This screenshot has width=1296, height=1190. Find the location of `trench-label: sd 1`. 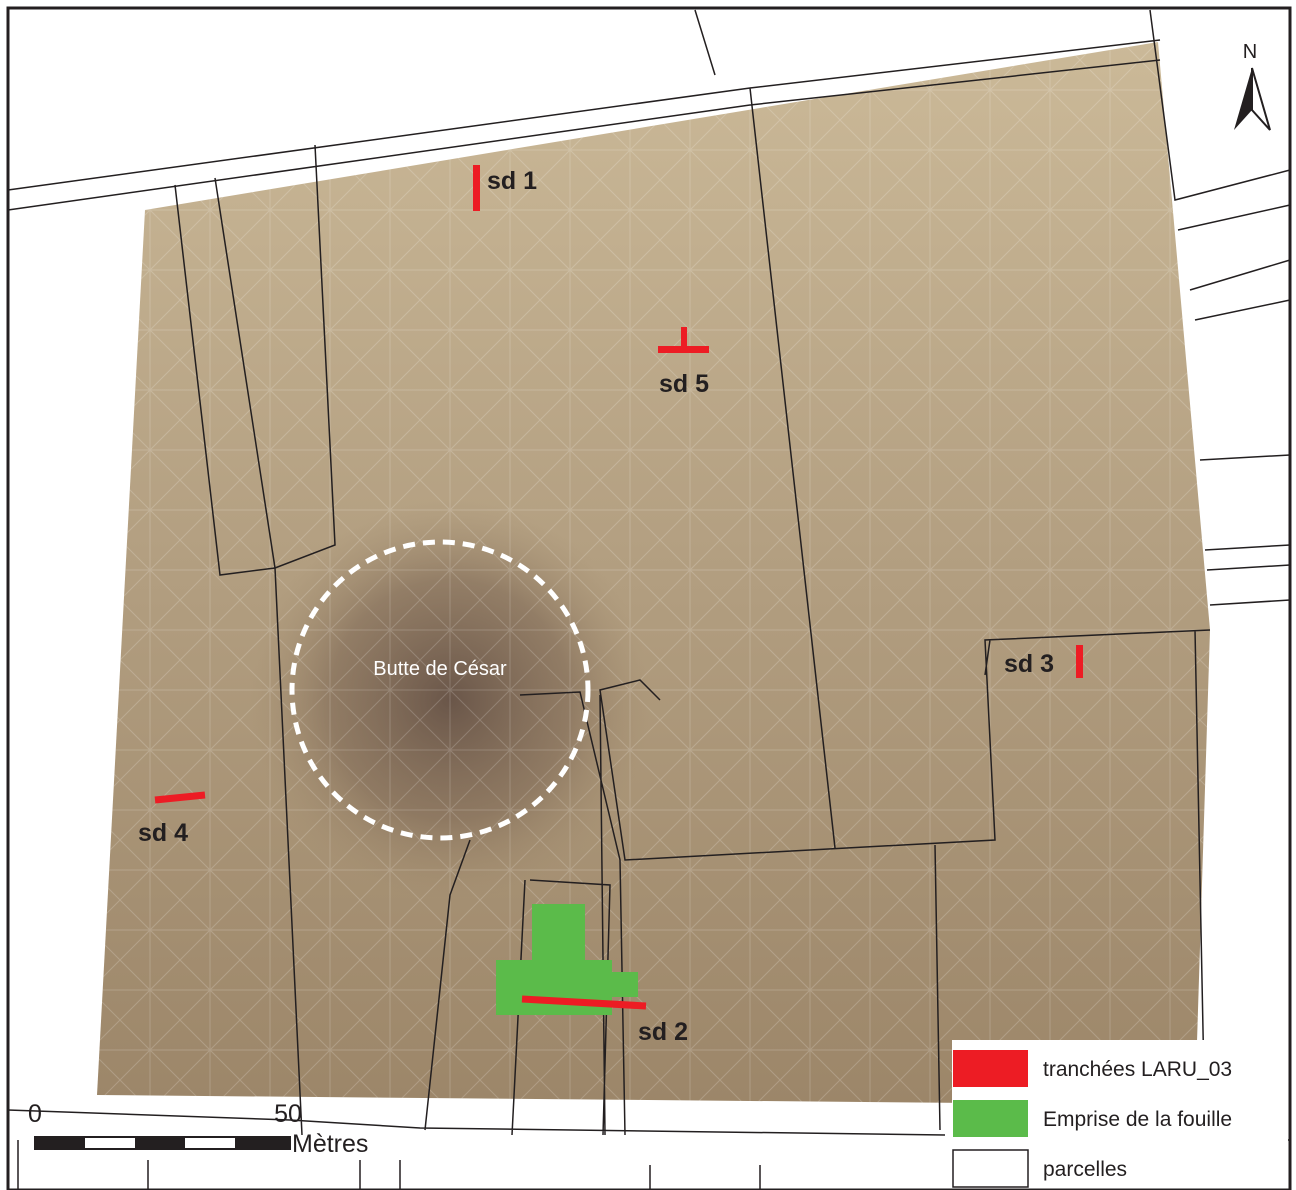

trench-label: sd 1 is located at coordinates (512, 181).